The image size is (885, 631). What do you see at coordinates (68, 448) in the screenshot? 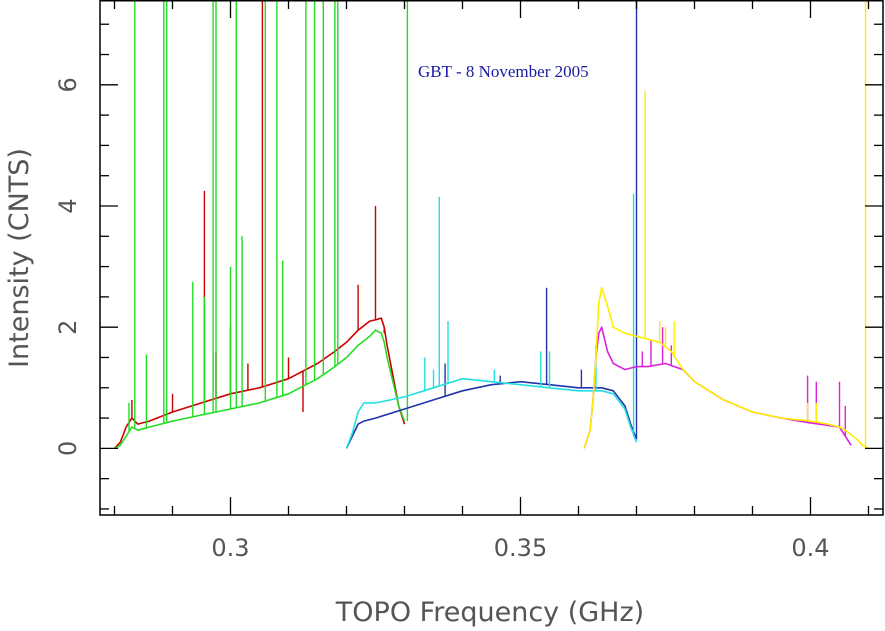
I see `y-tick-label: 0` at bounding box center [68, 448].